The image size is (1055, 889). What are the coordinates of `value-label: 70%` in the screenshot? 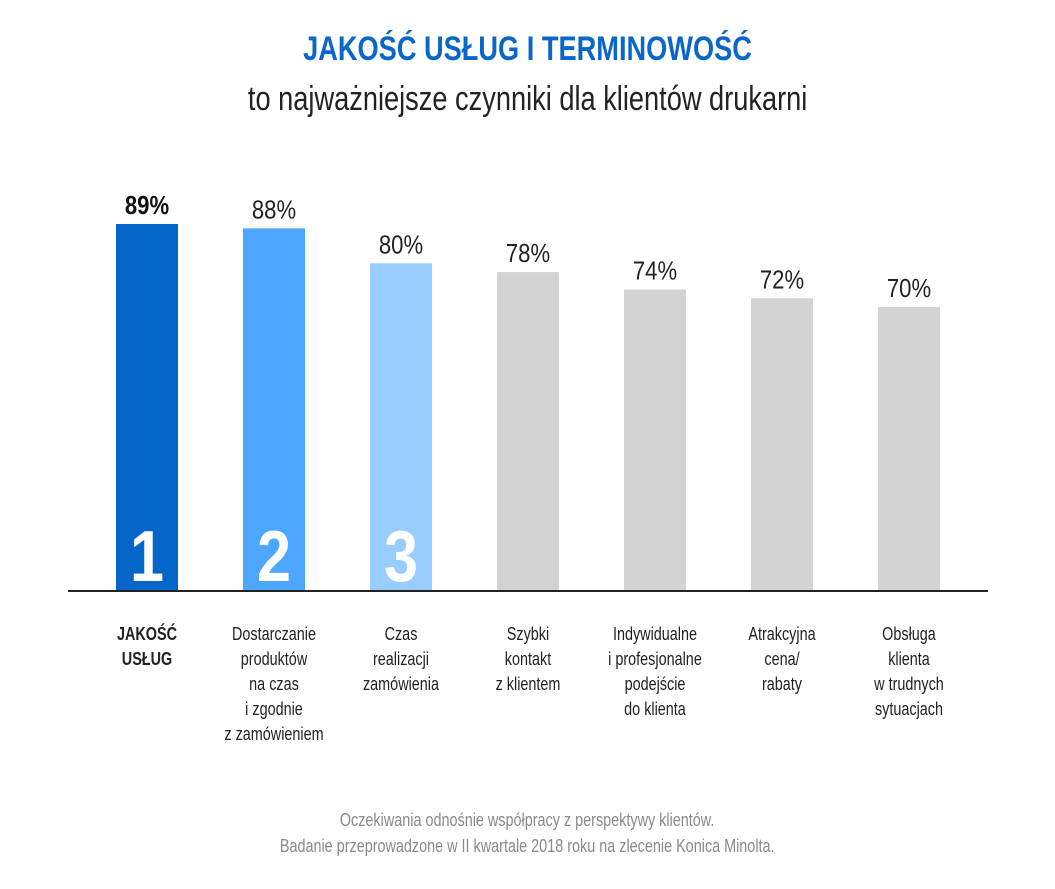 It's located at (909, 288).